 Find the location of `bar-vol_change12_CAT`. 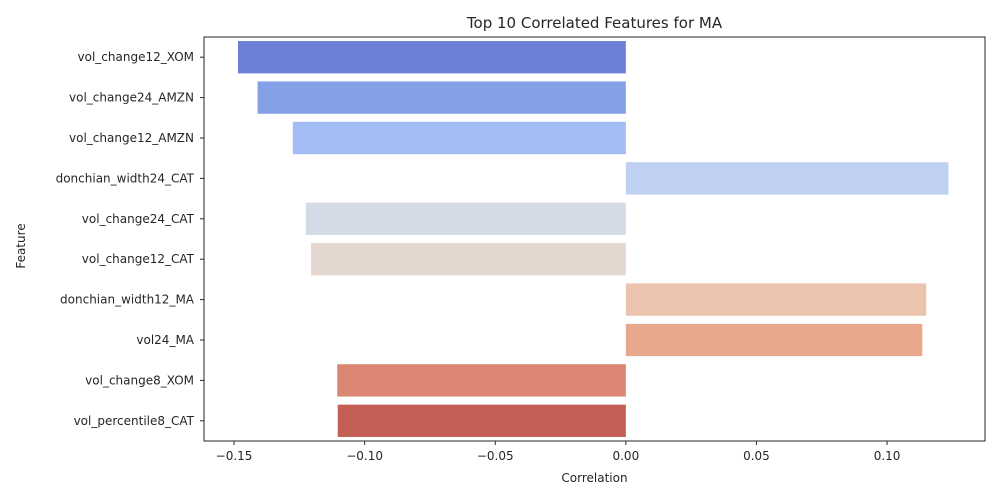

bar-vol_change12_CAT is located at coordinates (468, 259).